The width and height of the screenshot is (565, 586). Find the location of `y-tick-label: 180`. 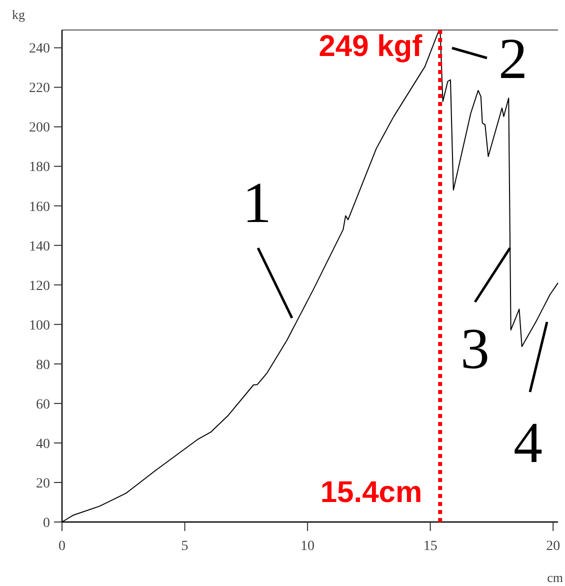

y-tick-label: 180 is located at coordinates (39, 168).